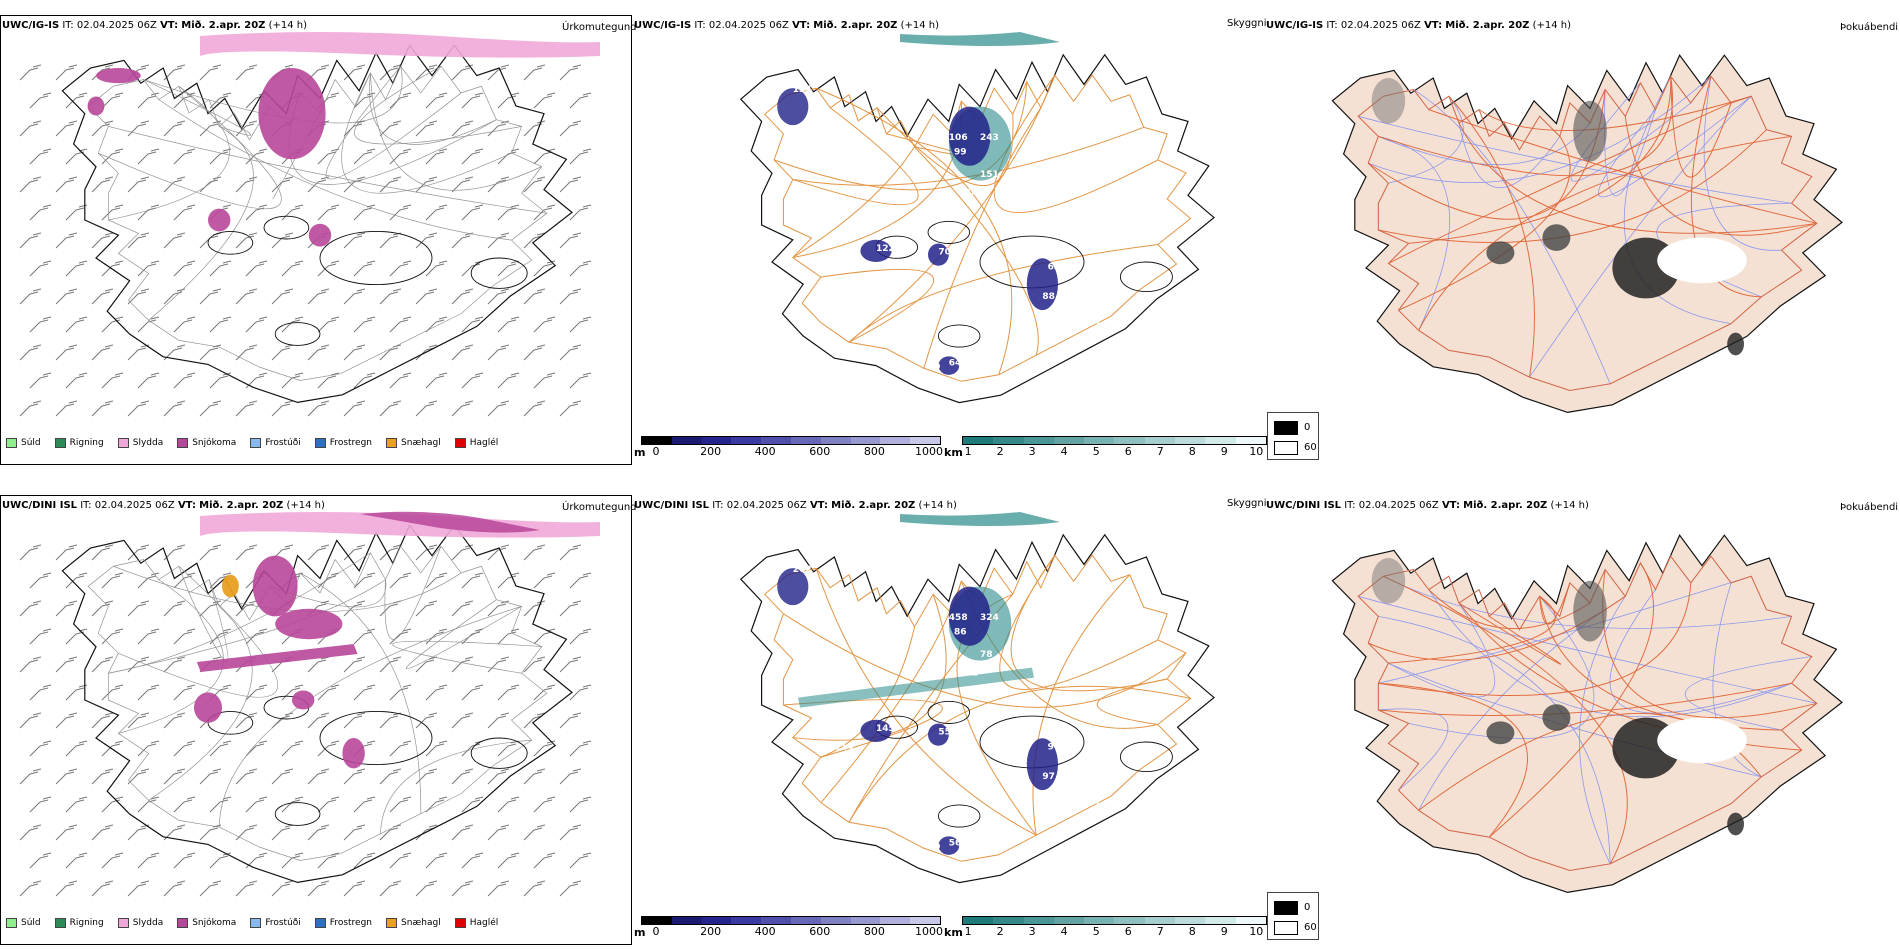 This screenshot has height=950, width=1900. Describe the element at coordinates (802, 90) in the screenshot. I see `ceiling-label: 134` at that location.